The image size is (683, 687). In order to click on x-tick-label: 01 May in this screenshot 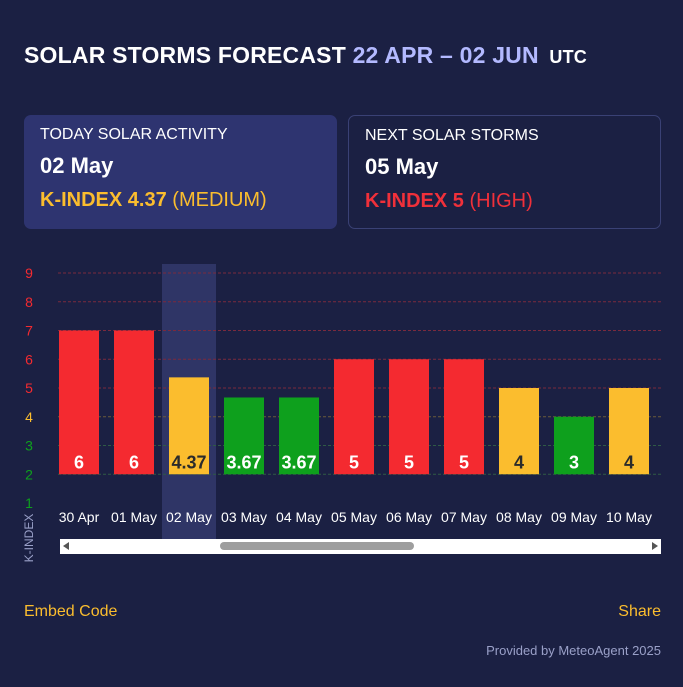, I will do `click(134, 517)`.